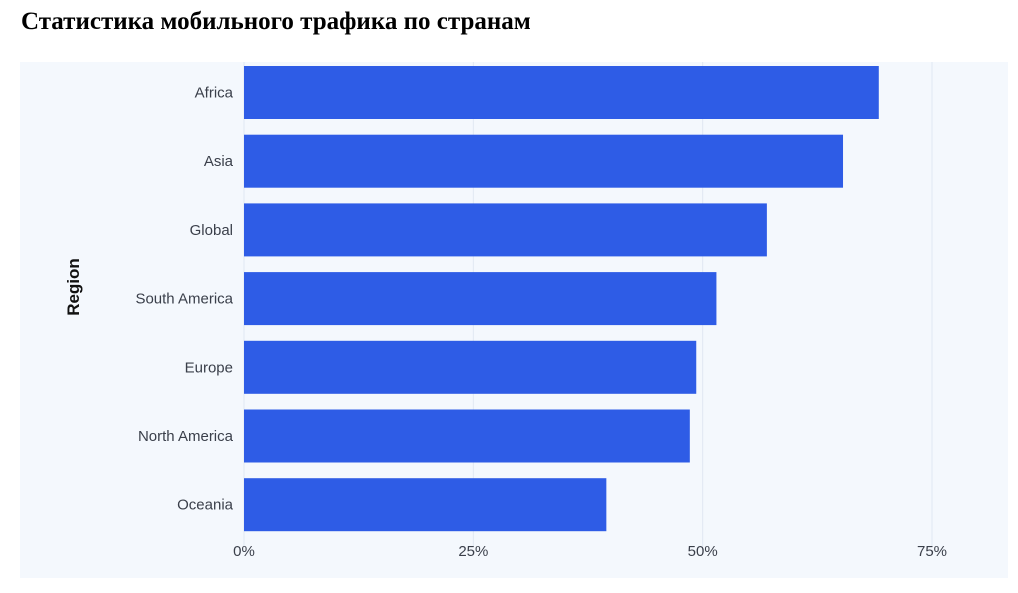 The height and width of the screenshot is (593, 1018). Describe the element at coordinates (209, 367) in the screenshot. I see `category-label: Europe` at that location.